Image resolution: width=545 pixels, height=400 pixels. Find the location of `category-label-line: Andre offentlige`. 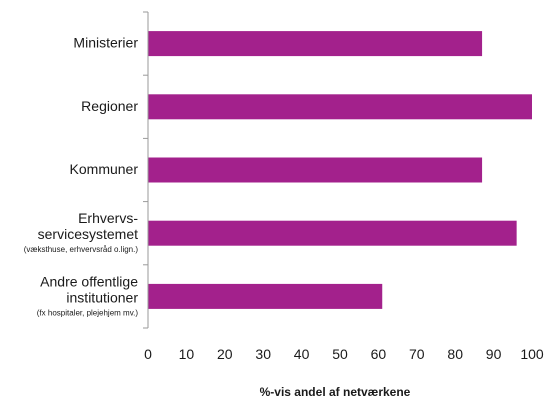

category-label-line: Andre offentlige is located at coordinates (89, 281).